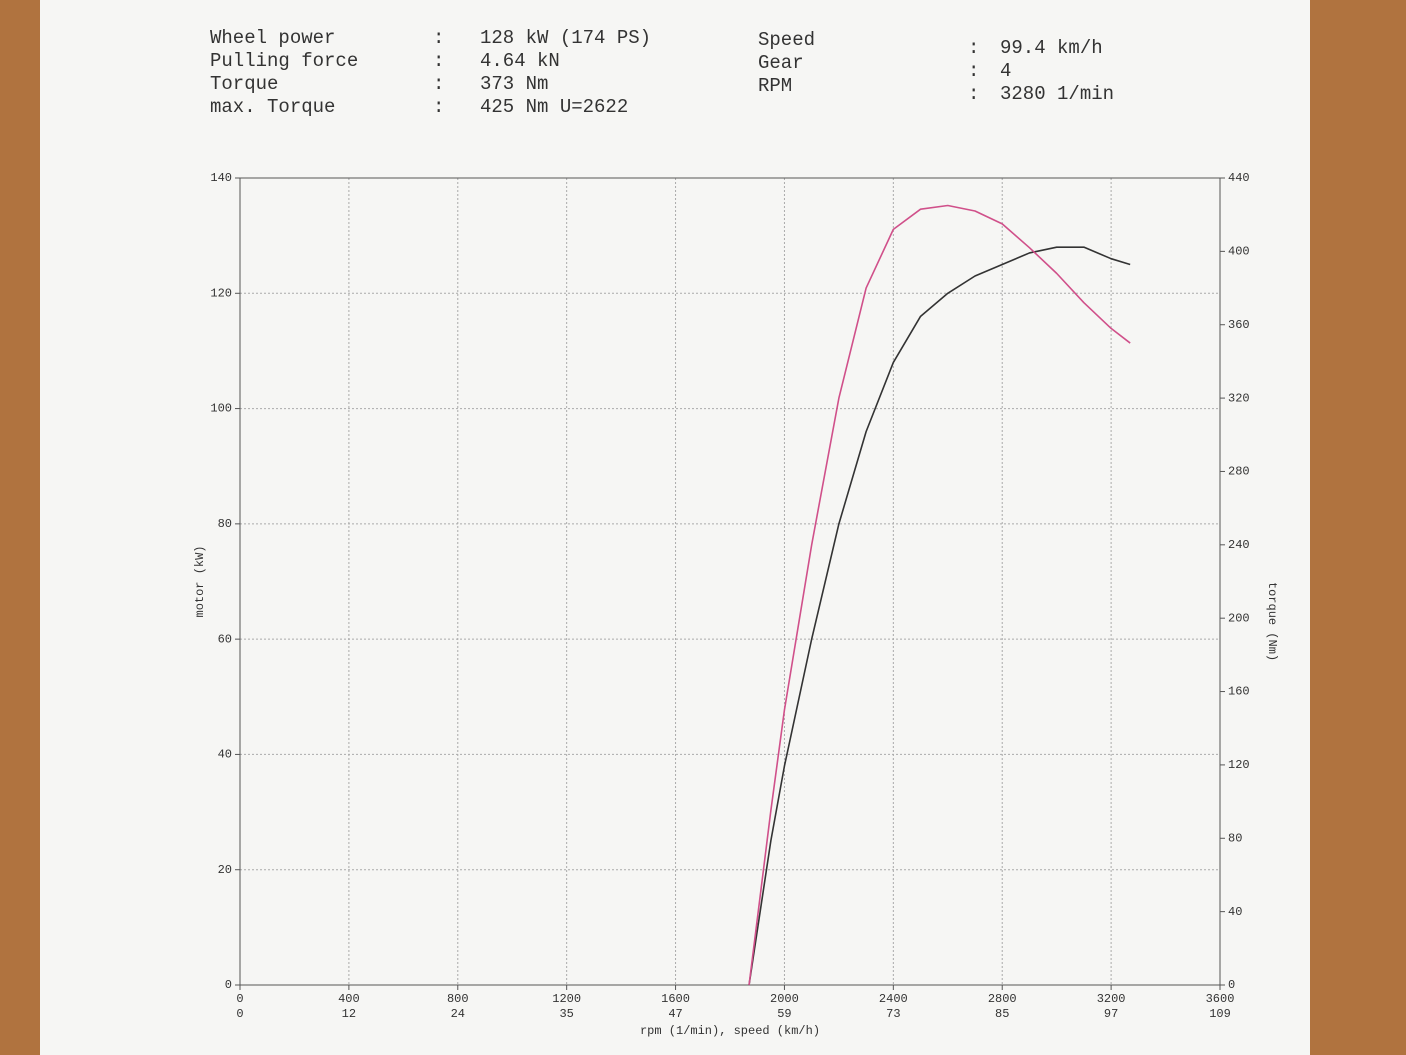  What do you see at coordinates (221, 293) in the screenshot?
I see `y-tick-label: 120` at bounding box center [221, 293].